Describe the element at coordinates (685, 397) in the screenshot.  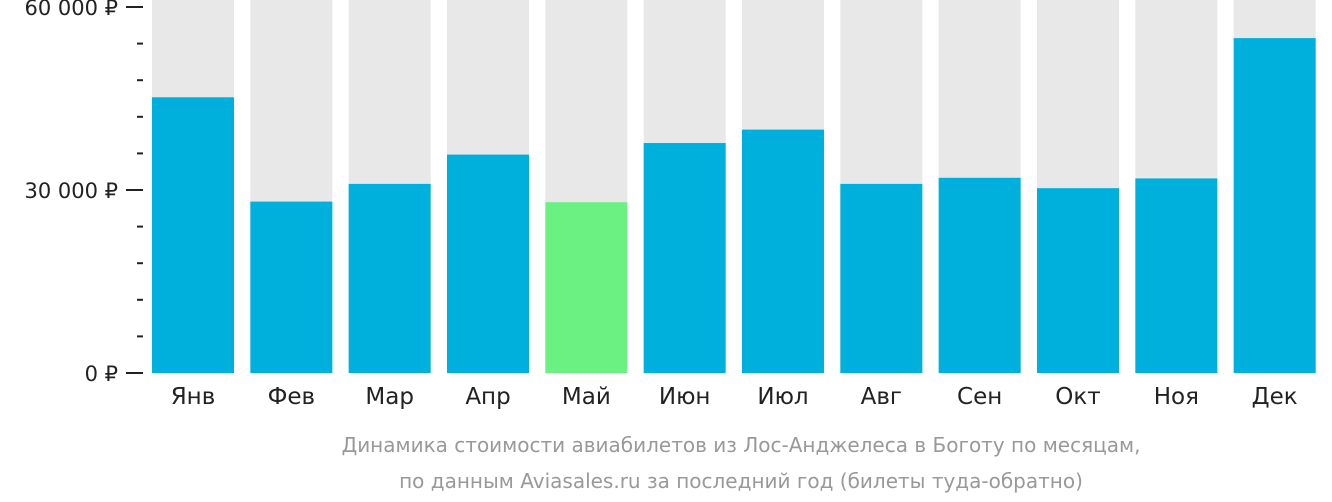
I see `x-tick-label-6: Июн` at that location.